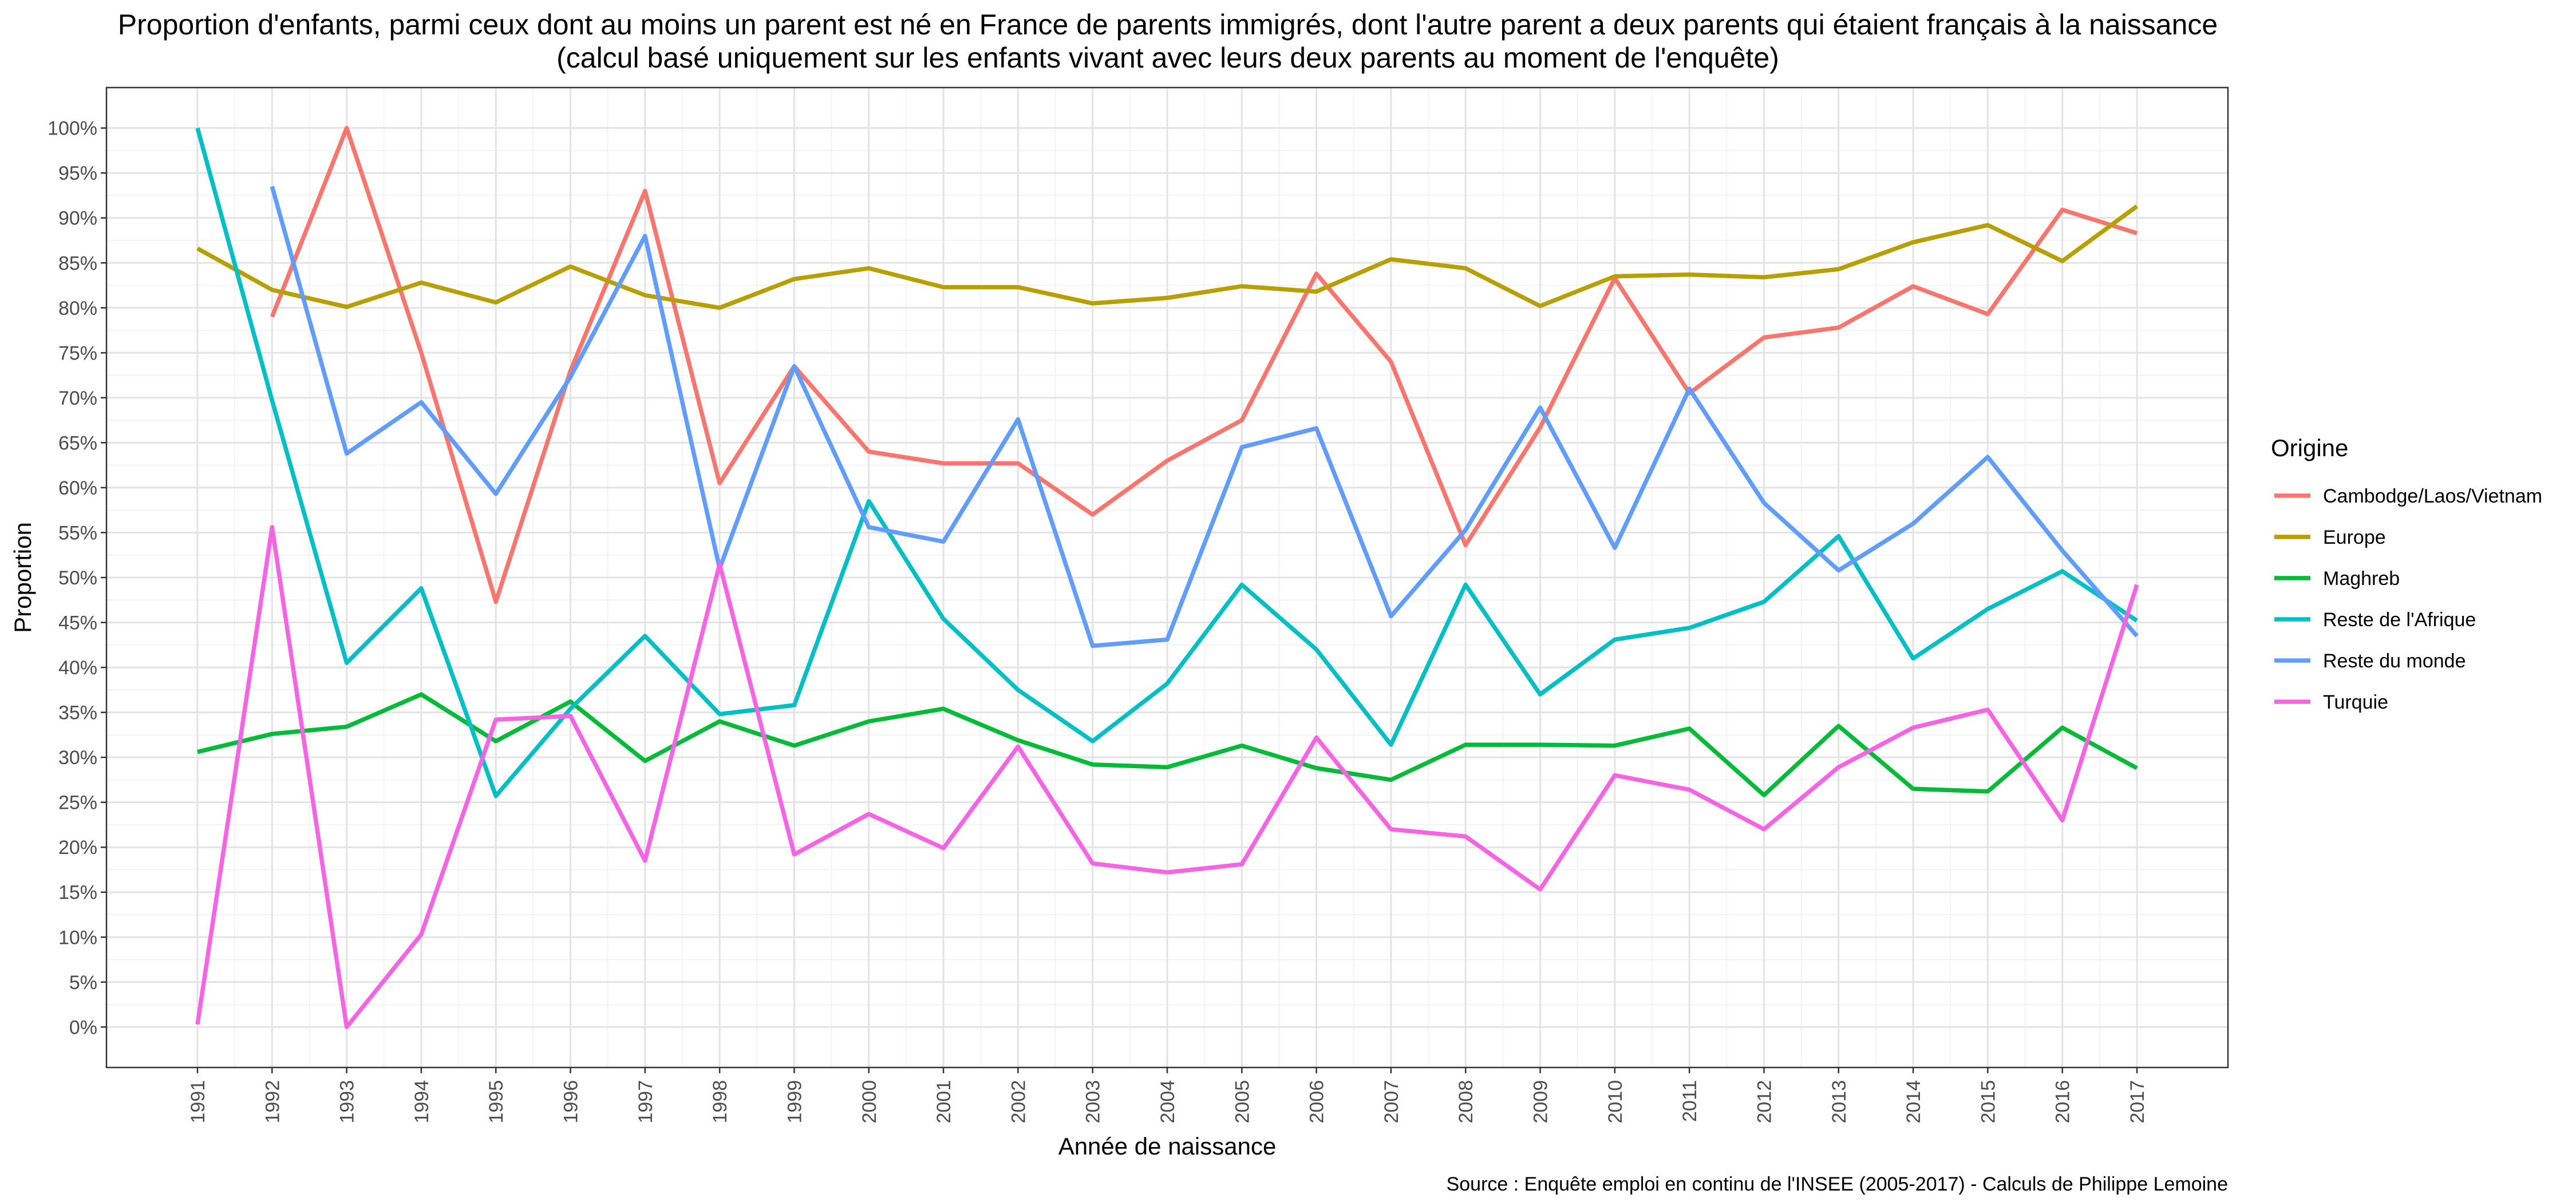 The width and height of the screenshot is (2576, 1202). Describe the element at coordinates (2354, 537) in the screenshot. I see `legend-label: Europe` at that location.